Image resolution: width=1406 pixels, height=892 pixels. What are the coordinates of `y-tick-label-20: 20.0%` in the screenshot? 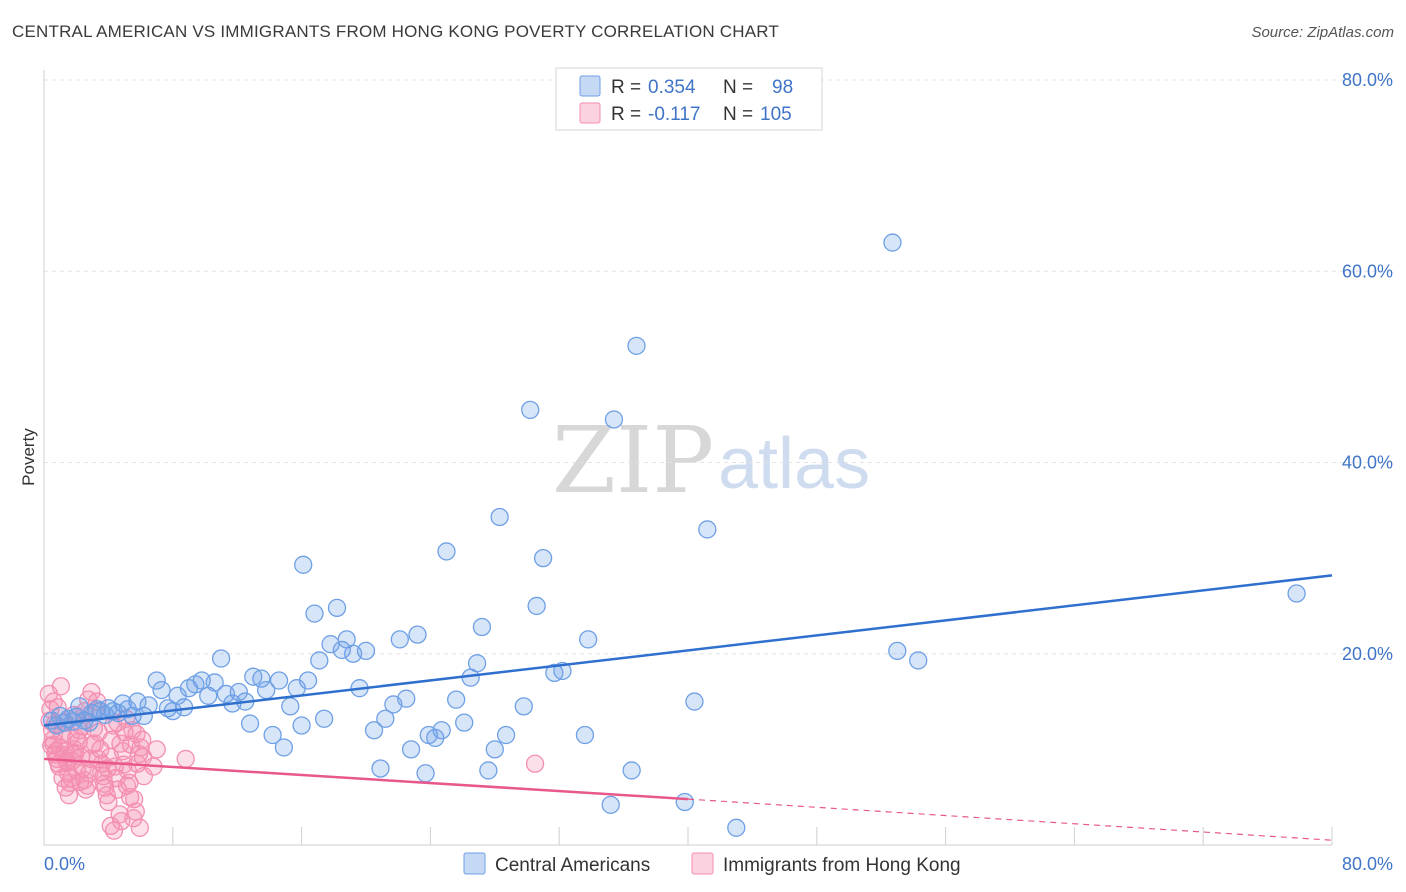 It's located at (1367, 654).